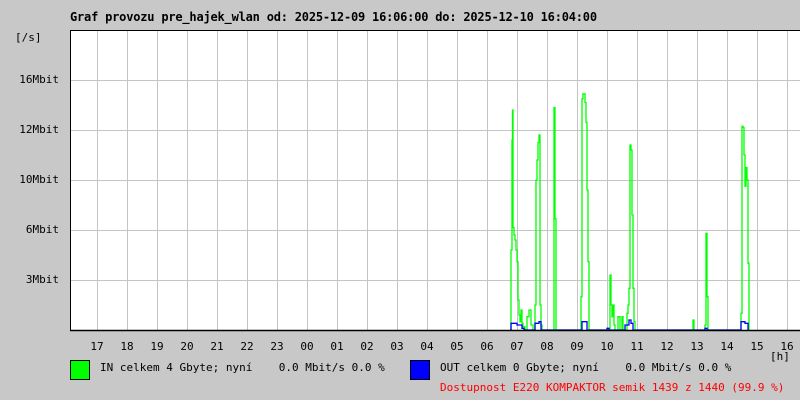 Image resolution: width=800 pixels, height=400 pixels. What do you see at coordinates (97, 346) in the screenshot?
I see `x-tick-label: 17` at bounding box center [97, 346].